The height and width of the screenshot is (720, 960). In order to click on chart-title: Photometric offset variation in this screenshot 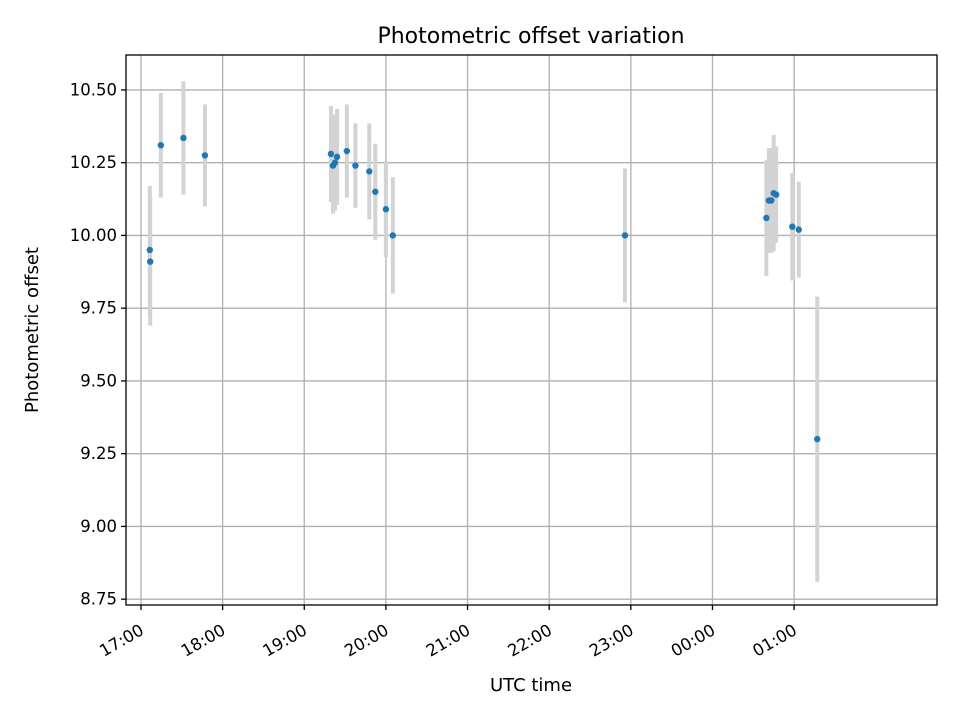, I will do `click(530, 36)`.